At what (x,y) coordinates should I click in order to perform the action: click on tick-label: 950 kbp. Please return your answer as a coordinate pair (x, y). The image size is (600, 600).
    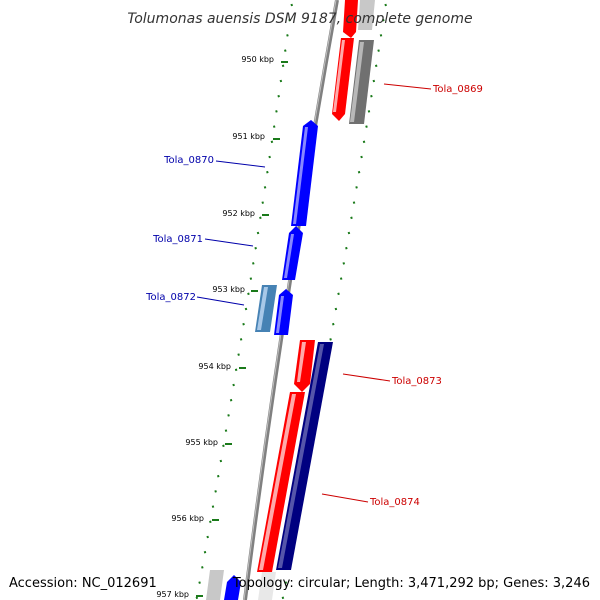
    Looking at the image, I should click on (257, 59).